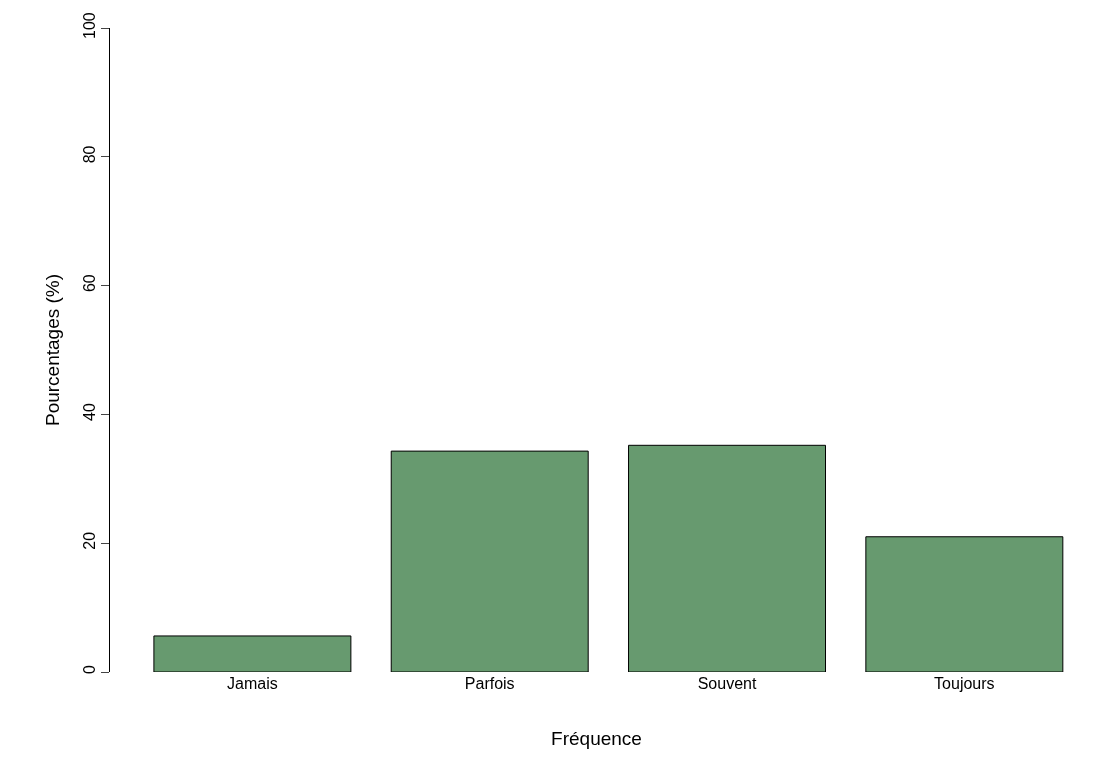  I want to click on y-tick-label: 60, so click(89, 283).